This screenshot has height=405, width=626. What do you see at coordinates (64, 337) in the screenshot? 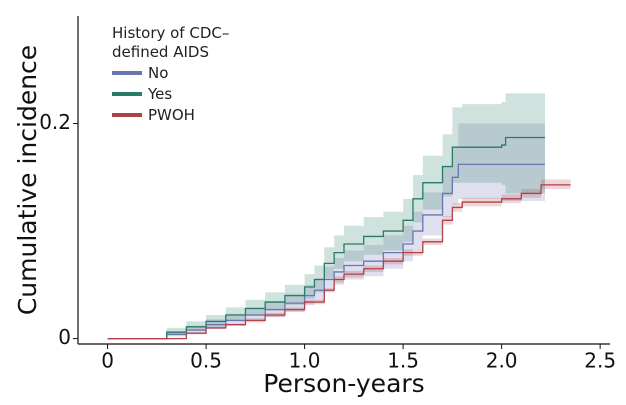
I see `y-tick-label: 0` at bounding box center [64, 337].